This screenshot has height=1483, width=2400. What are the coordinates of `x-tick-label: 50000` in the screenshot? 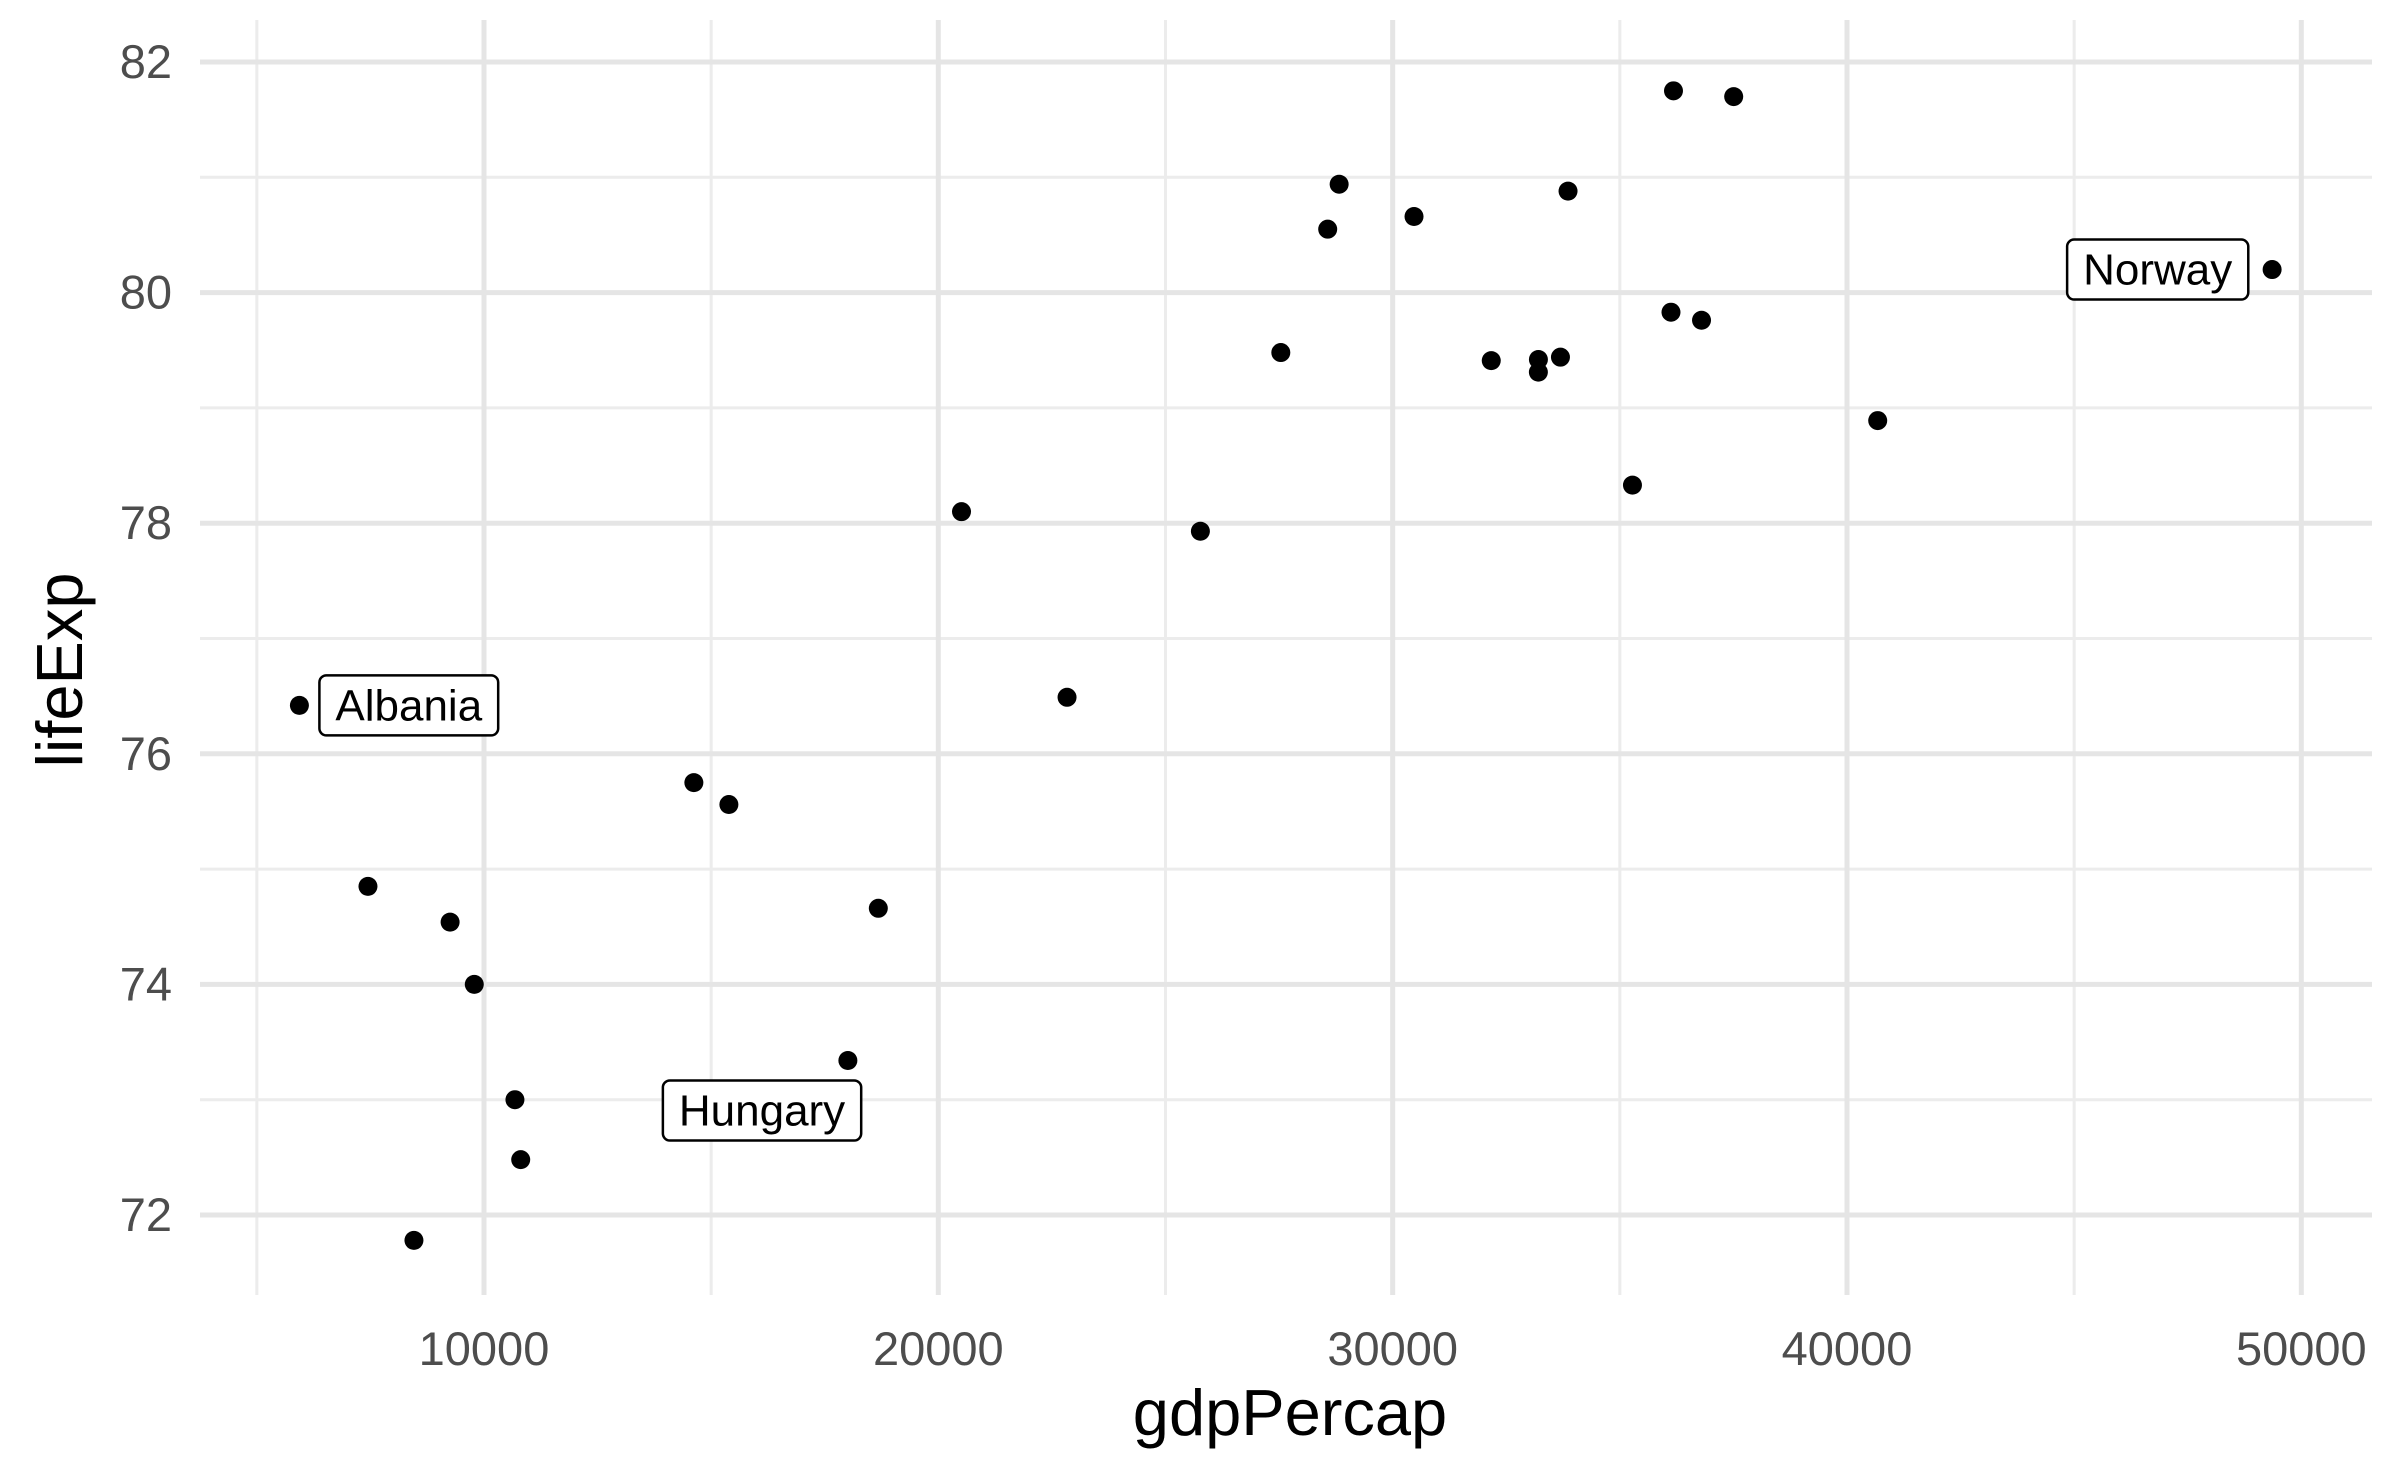 It's located at (2301, 1348).